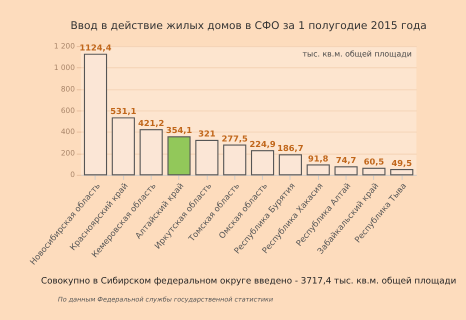 The width and height of the screenshot is (466, 320). Describe the element at coordinates (73, 175) in the screenshot. I see `y-tick-label: 0` at that location.